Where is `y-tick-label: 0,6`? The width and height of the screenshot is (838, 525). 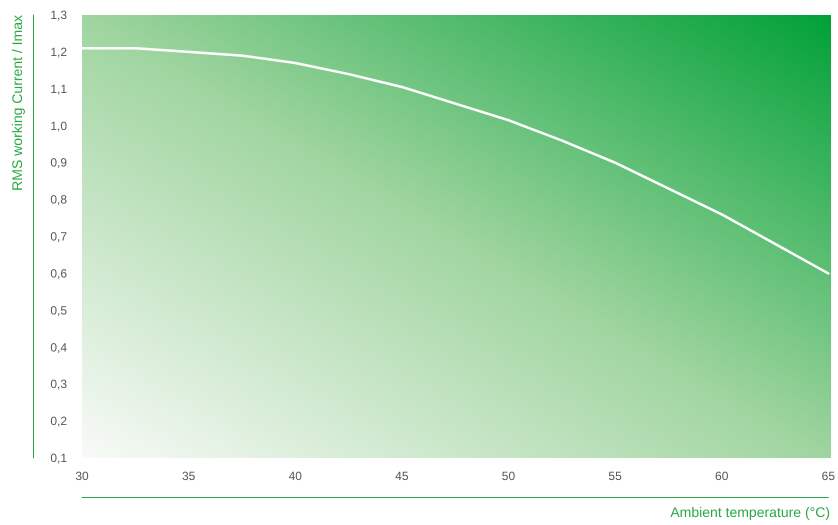 y-tick-label: 0,6 is located at coordinates (59, 273).